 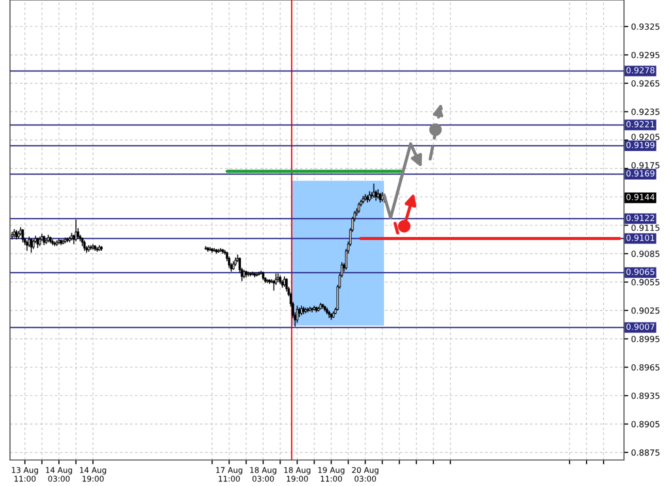 I want to click on y-tick-label: 0.9025, so click(x=645, y=310).